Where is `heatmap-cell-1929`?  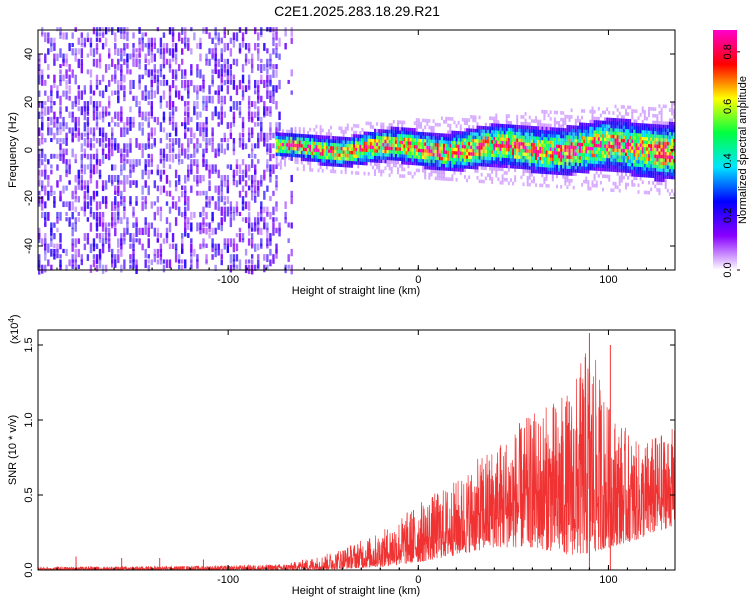
heatmap-cell-1929 is located at coordinates (335, 161).